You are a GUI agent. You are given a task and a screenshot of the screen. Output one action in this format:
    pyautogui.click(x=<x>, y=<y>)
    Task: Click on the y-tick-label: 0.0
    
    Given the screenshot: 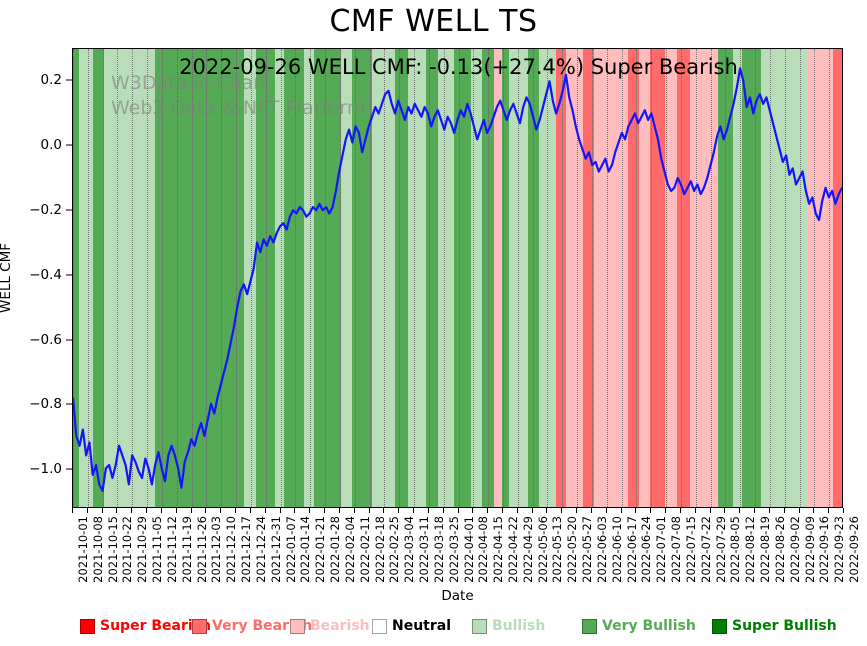 What is the action you would take?
    pyautogui.click(x=51, y=145)
    